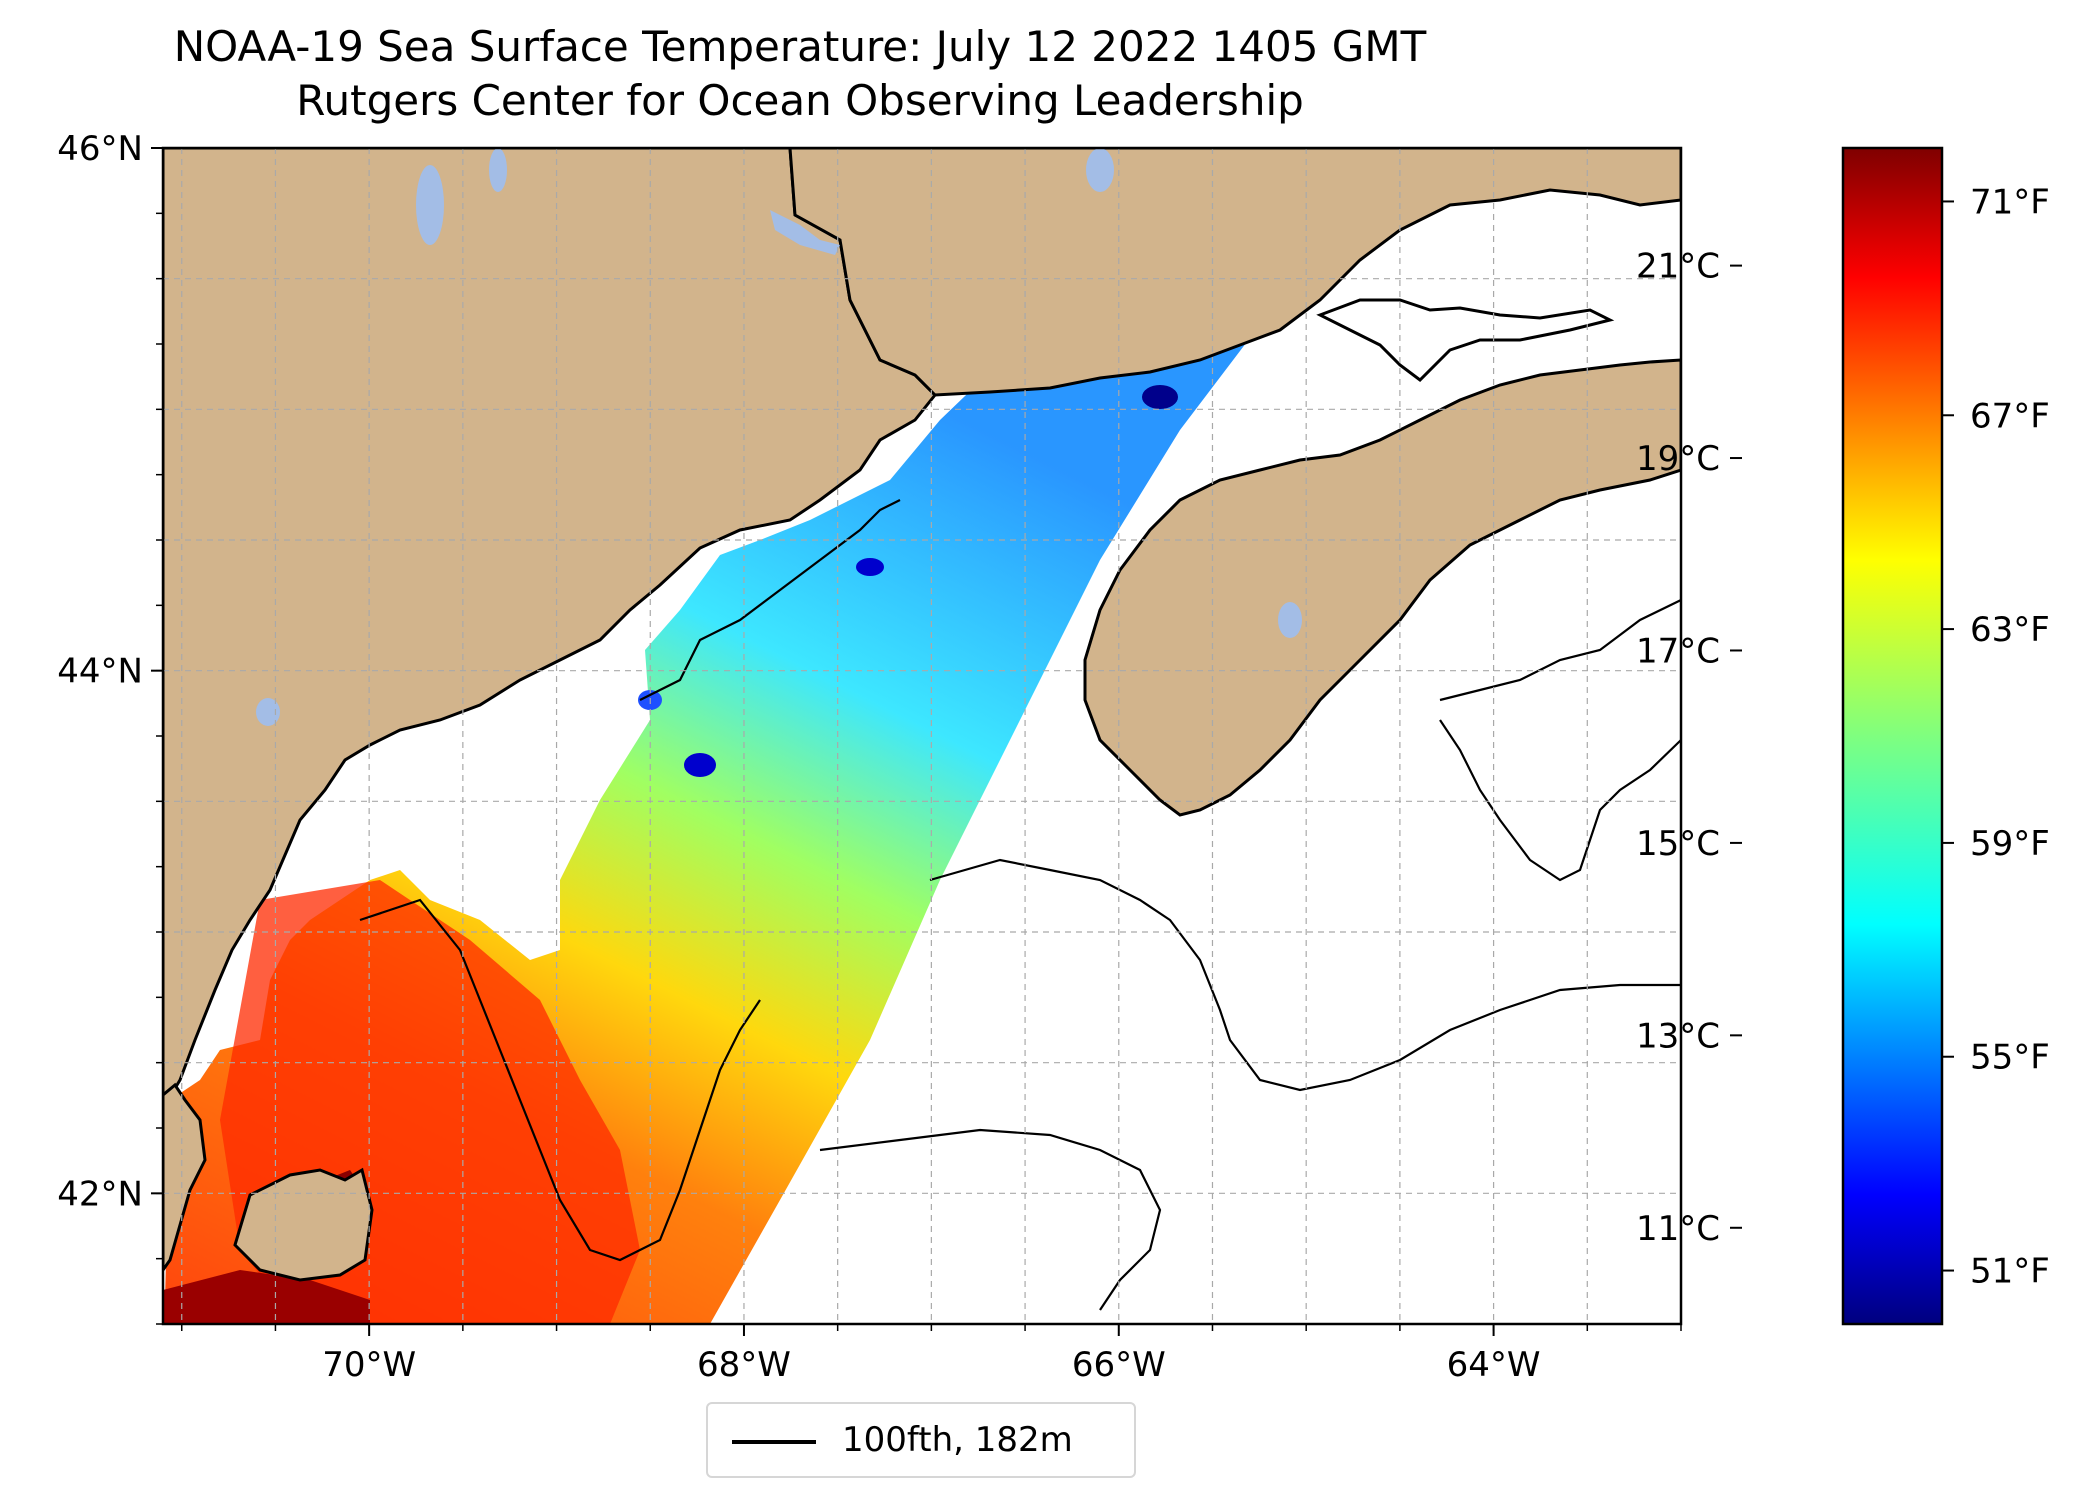 This screenshot has width=2096, height=1503. What do you see at coordinates (2010, 1272) in the screenshot?
I see `colorbar-f-label: 51°F` at bounding box center [2010, 1272].